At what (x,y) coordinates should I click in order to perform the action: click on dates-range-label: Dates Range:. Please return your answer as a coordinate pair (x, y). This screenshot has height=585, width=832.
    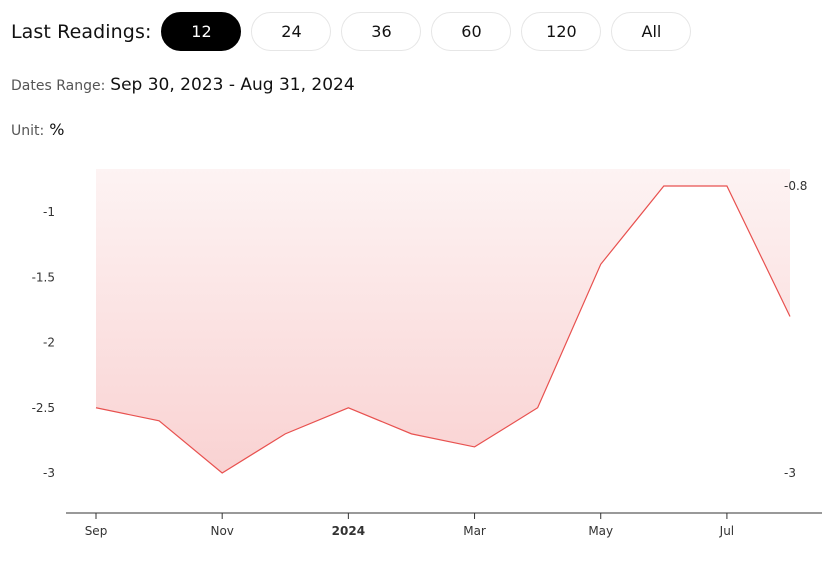
    Looking at the image, I should click on (58, 86).